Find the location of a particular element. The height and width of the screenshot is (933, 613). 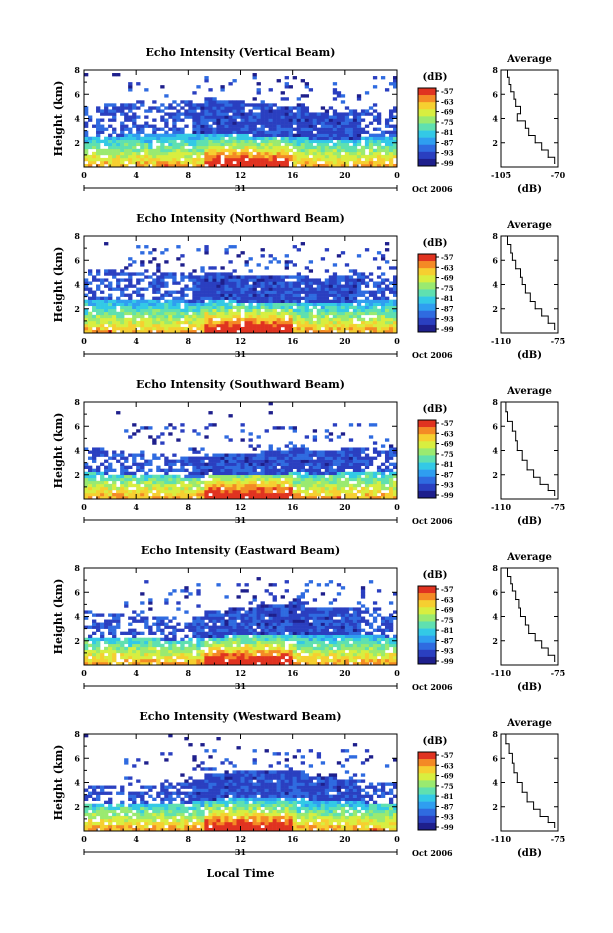

y-tick-label: 6 is located at coordinates (77, 260).